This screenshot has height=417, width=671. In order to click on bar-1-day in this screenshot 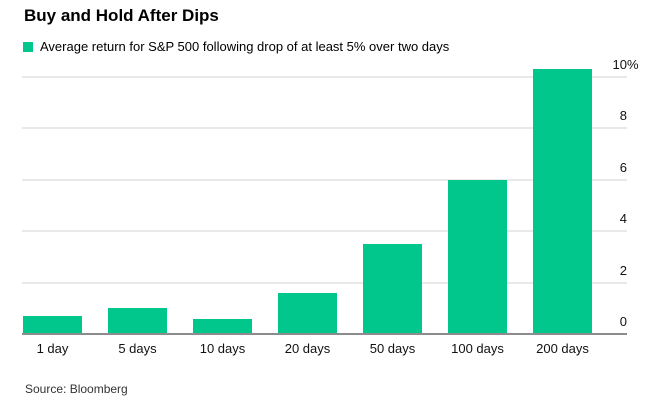, I will do `click(52, 325)`.